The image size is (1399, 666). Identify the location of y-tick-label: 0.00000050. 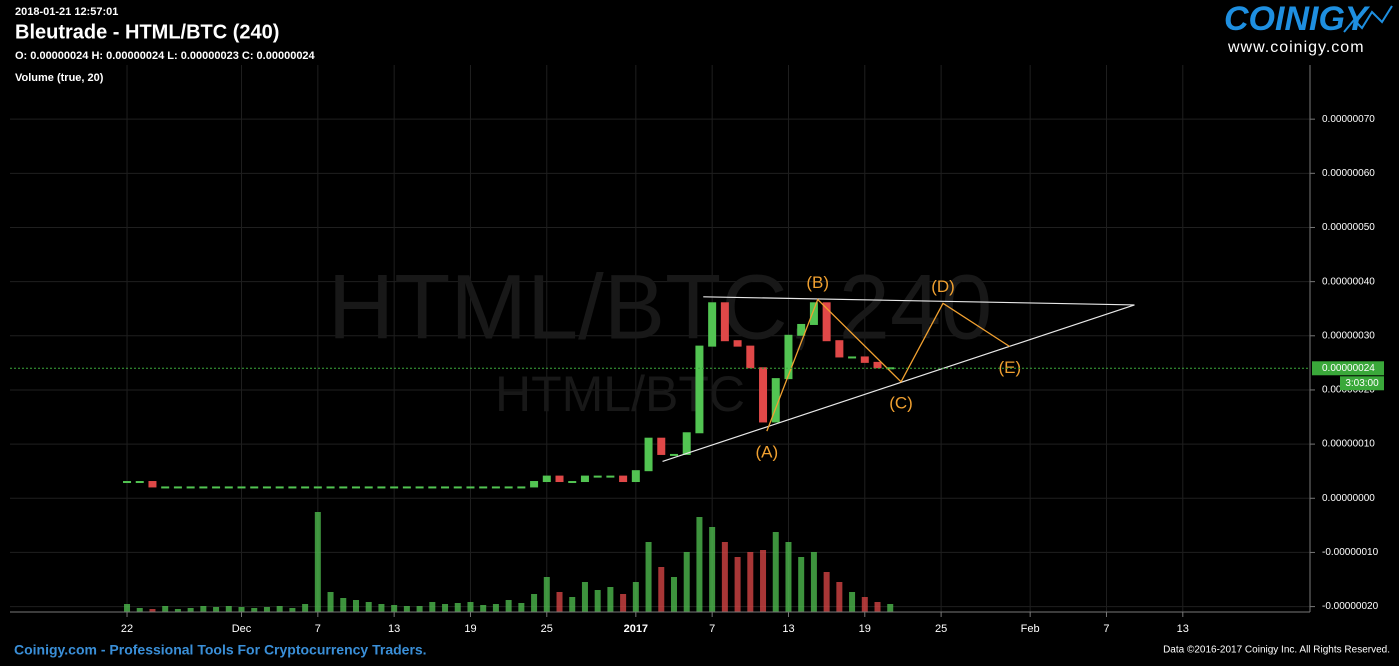
(1348, 227).